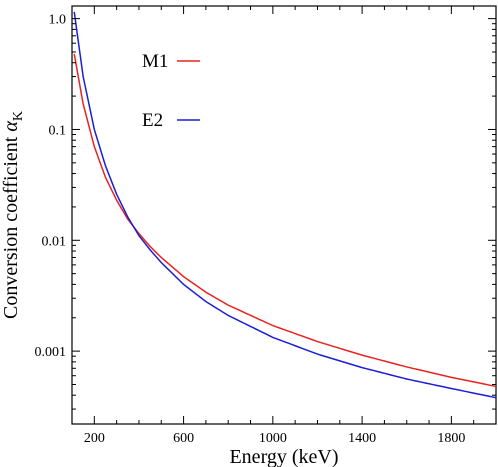 This screenshot has height=467, width=498. I want to click on y-tick-label: 0.001, so click(51, 352).